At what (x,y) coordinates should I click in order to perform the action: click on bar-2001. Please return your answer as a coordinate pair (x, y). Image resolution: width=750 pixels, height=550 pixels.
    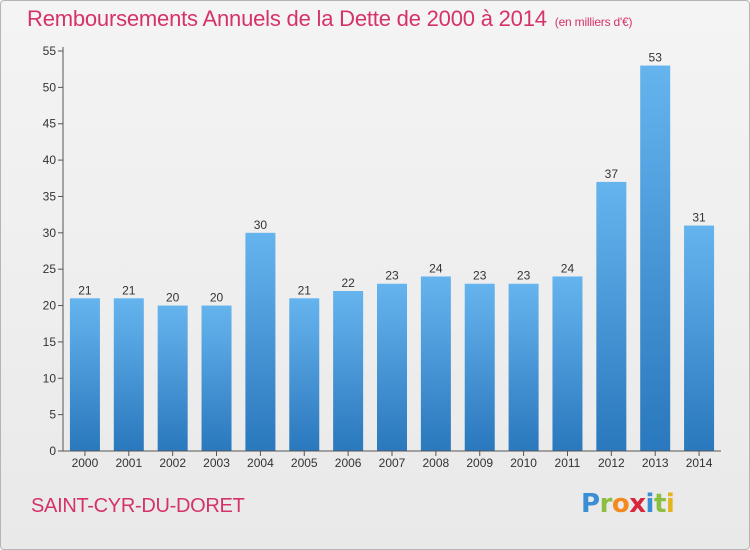
    Looking at the image, I should click on (128, 374).